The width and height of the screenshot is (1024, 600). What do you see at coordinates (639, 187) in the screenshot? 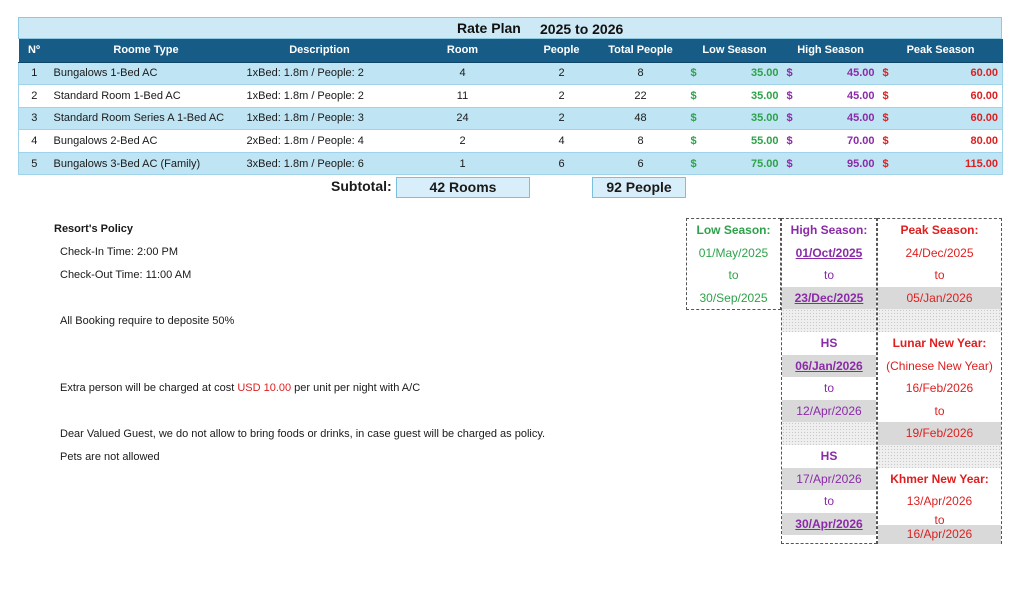
I see `subtotal-people: 92 People` at bounding box center [639, 187].